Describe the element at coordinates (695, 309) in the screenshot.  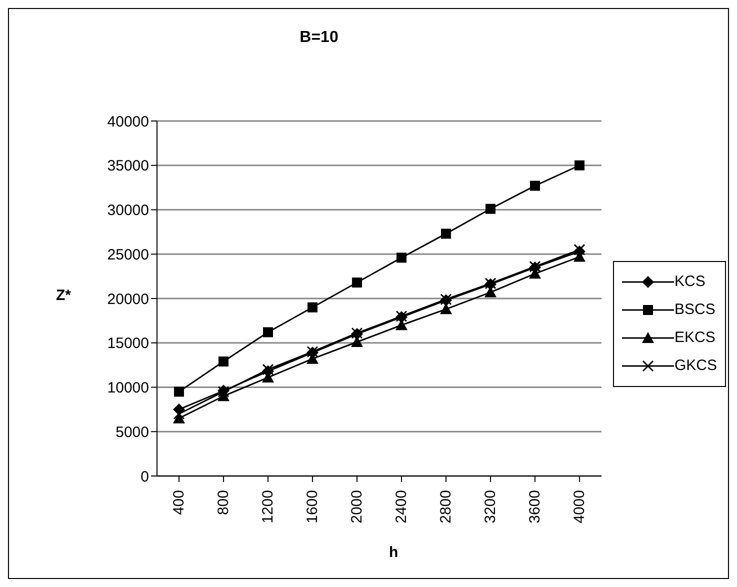
I see `legend-label: BSCS` at that location.